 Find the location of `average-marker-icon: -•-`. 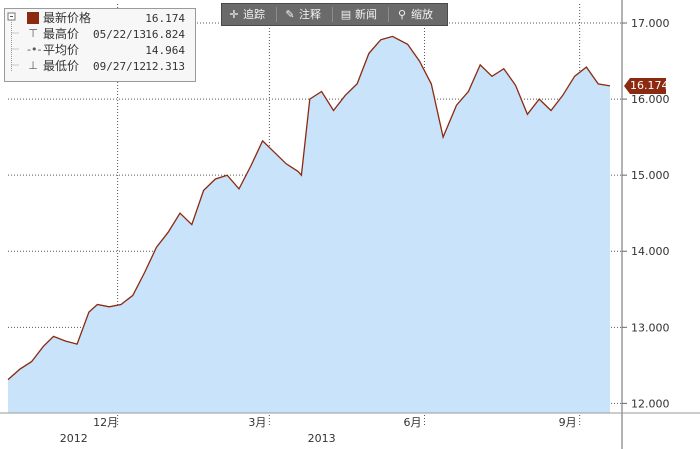

average-marker-icon: -•- is located at coordinates (34, 49).